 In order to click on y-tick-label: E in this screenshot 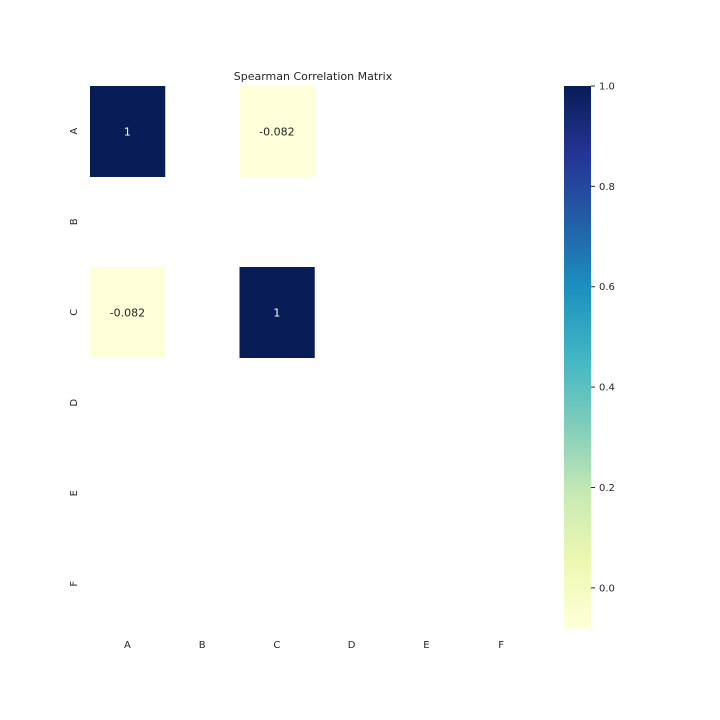, I will do `click(74, 493)`.